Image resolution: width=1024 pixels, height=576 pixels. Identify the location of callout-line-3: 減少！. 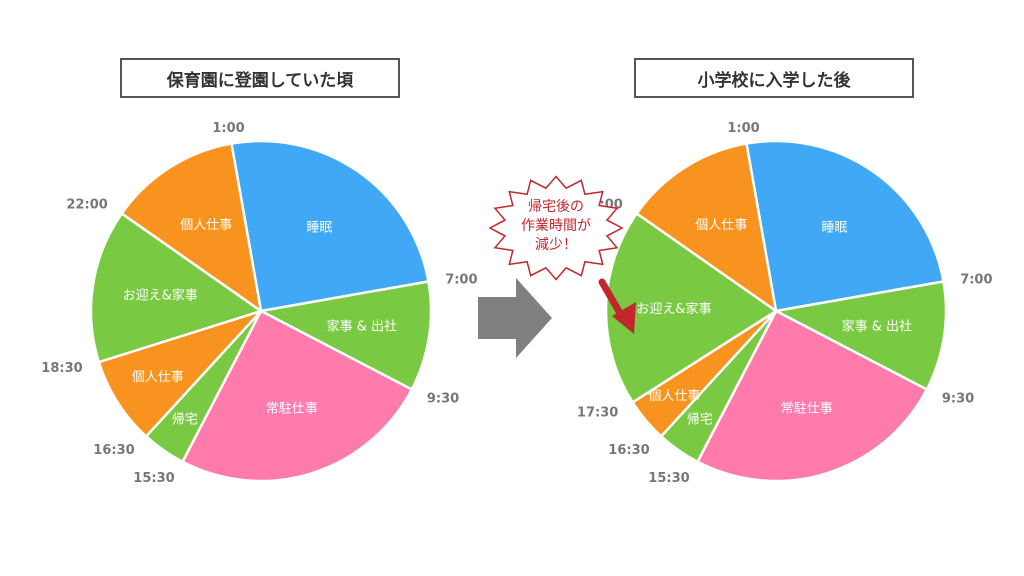
(556, 244).